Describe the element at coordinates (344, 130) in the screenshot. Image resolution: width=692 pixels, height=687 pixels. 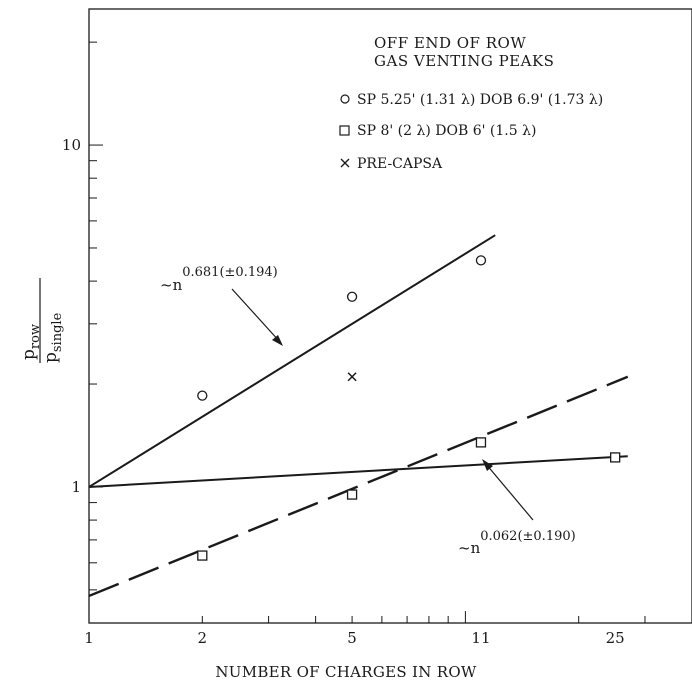
I see `legend-marker-square` at that location.